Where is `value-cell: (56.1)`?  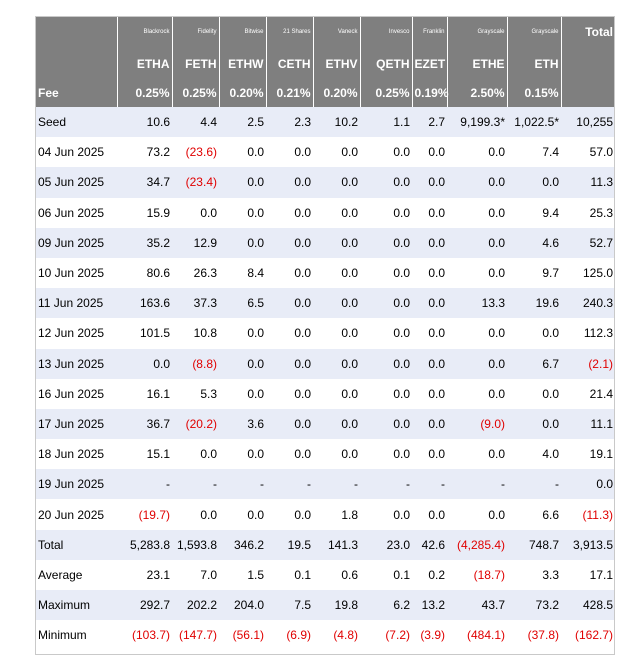
value-cell: (56.1) is located at coordinates (242, 635).